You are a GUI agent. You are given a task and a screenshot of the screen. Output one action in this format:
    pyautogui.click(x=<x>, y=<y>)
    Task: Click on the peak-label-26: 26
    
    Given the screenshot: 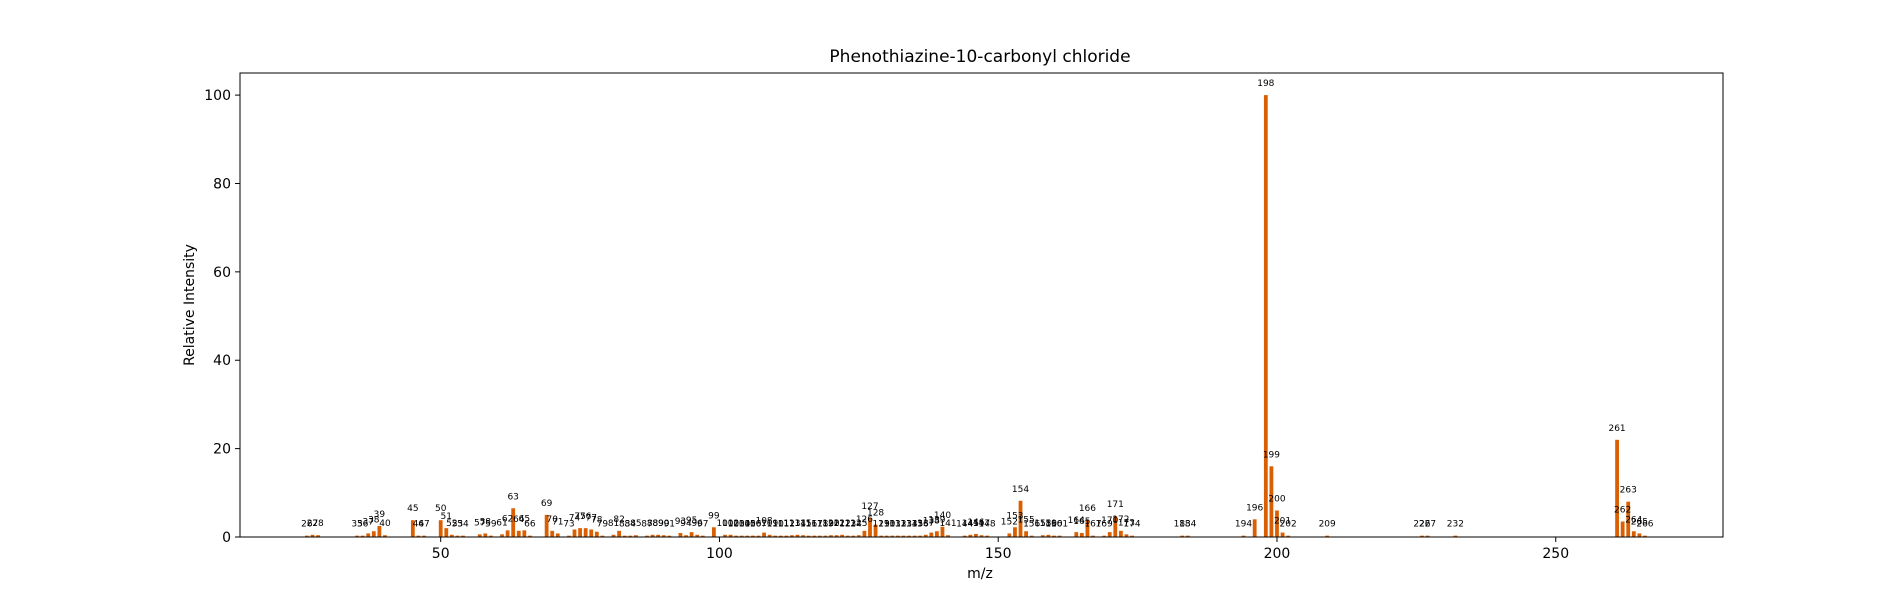 What is the action you would take?
    pyautogui.click(x=307, y=525)
    